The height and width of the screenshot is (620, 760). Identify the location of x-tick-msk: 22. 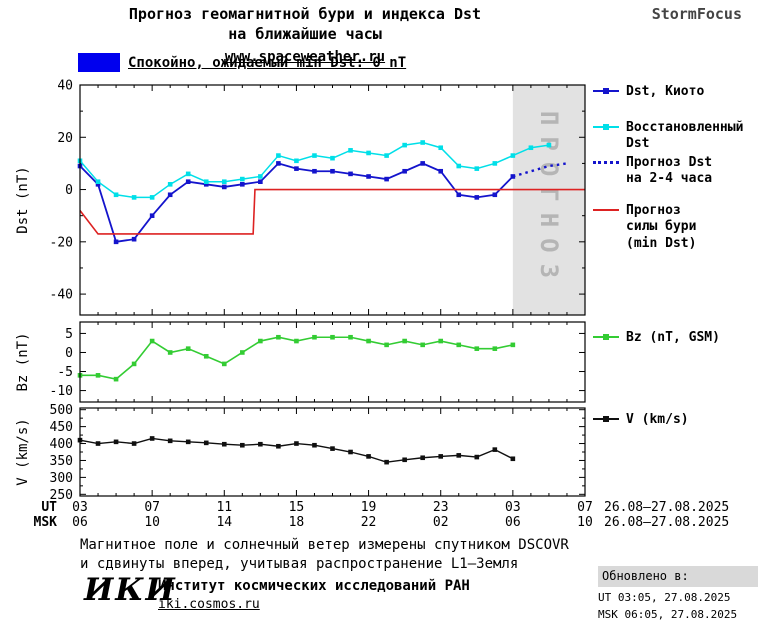
(369, 522).